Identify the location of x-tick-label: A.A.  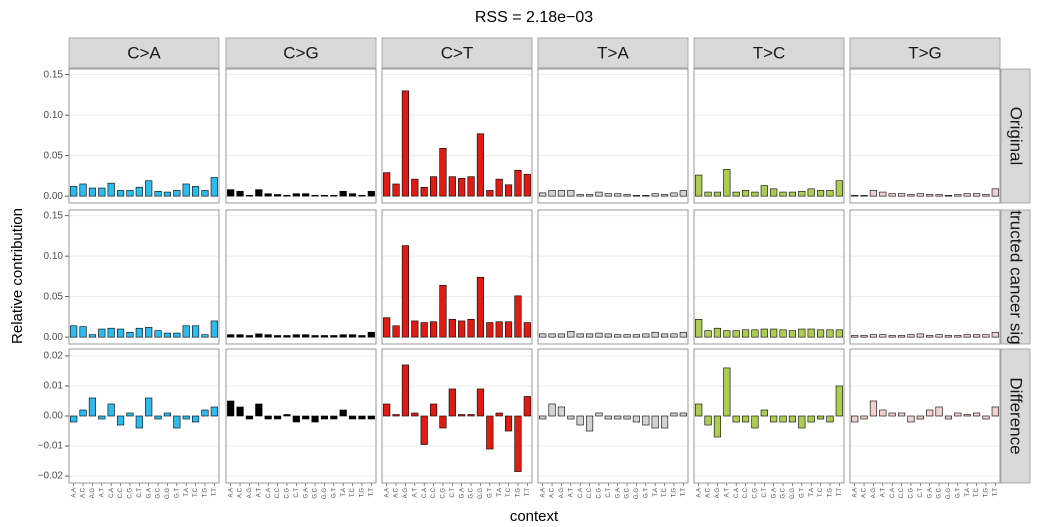
(74, 493).